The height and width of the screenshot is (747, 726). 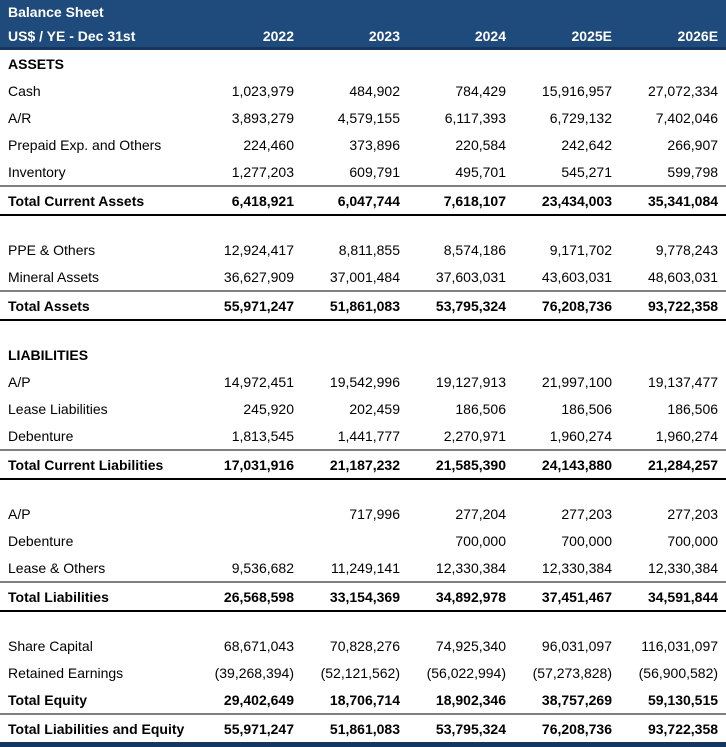 I want to click on cell-value: 24,143,880, so click(x=567, y=464).